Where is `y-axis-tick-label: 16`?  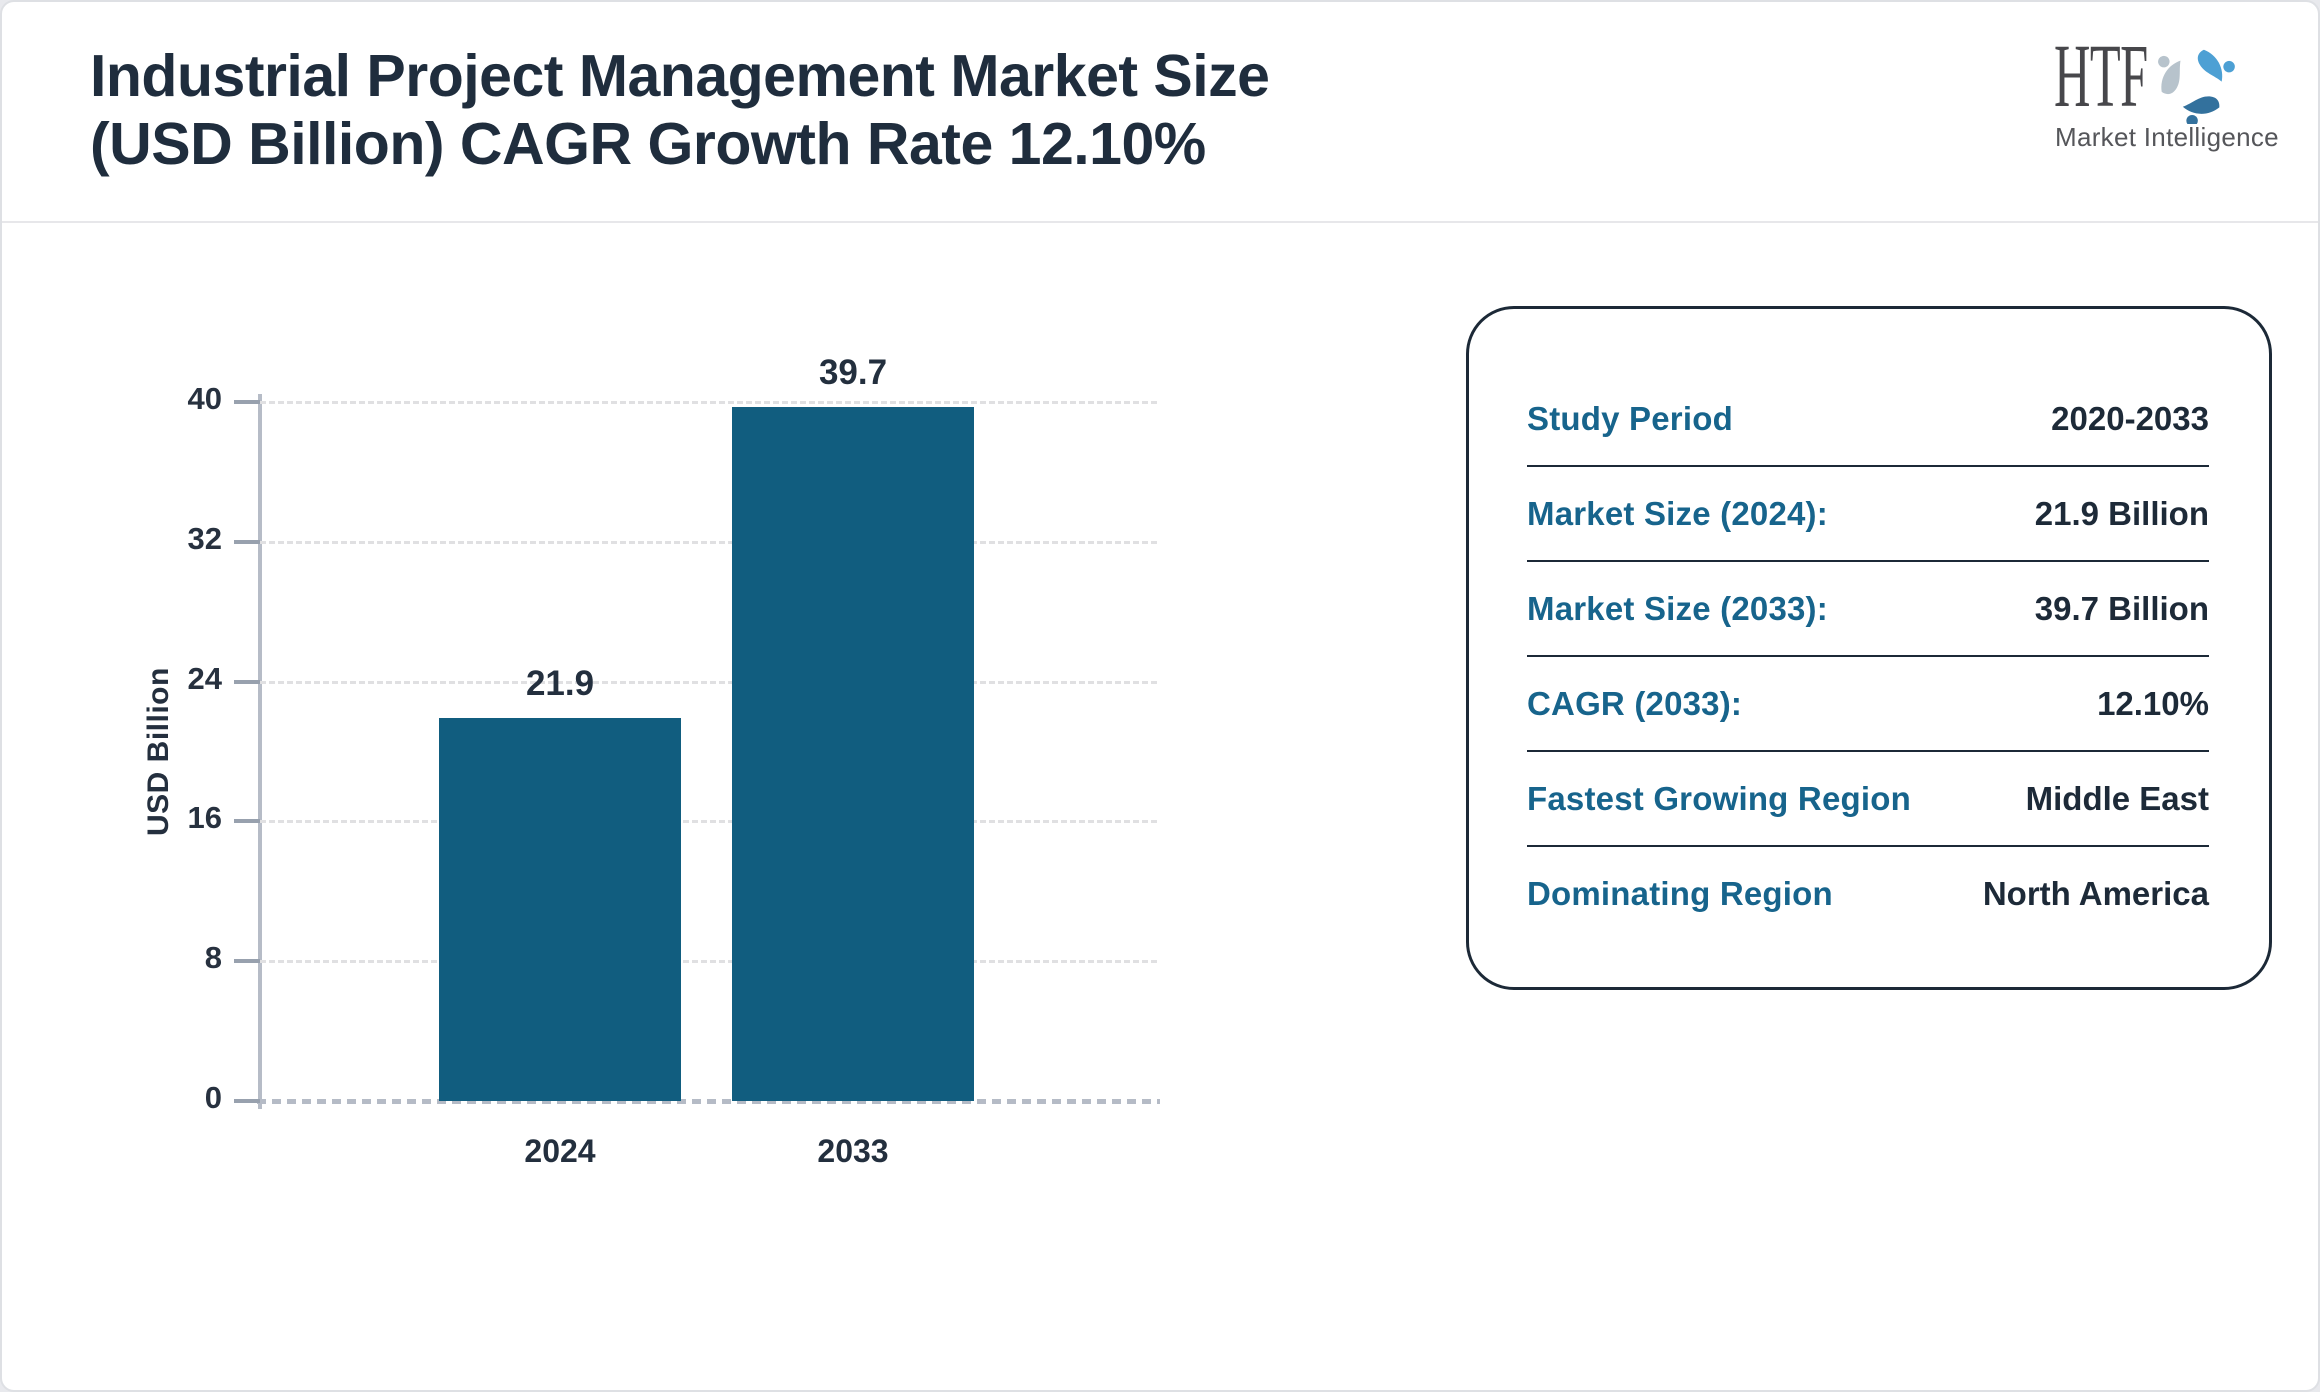
y-axis-tick-label: 16 is located at coordinates (204, 818).